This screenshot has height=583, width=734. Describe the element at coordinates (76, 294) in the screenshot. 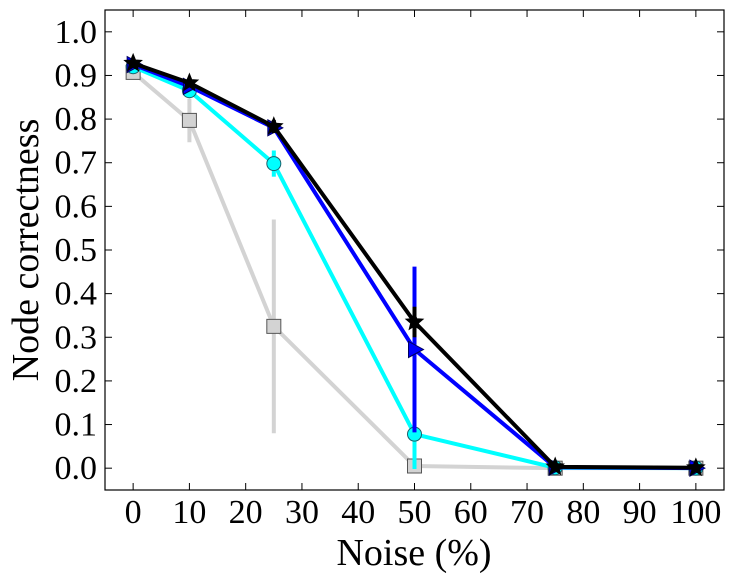

I see `y-tick-label: 0.4` at that location.